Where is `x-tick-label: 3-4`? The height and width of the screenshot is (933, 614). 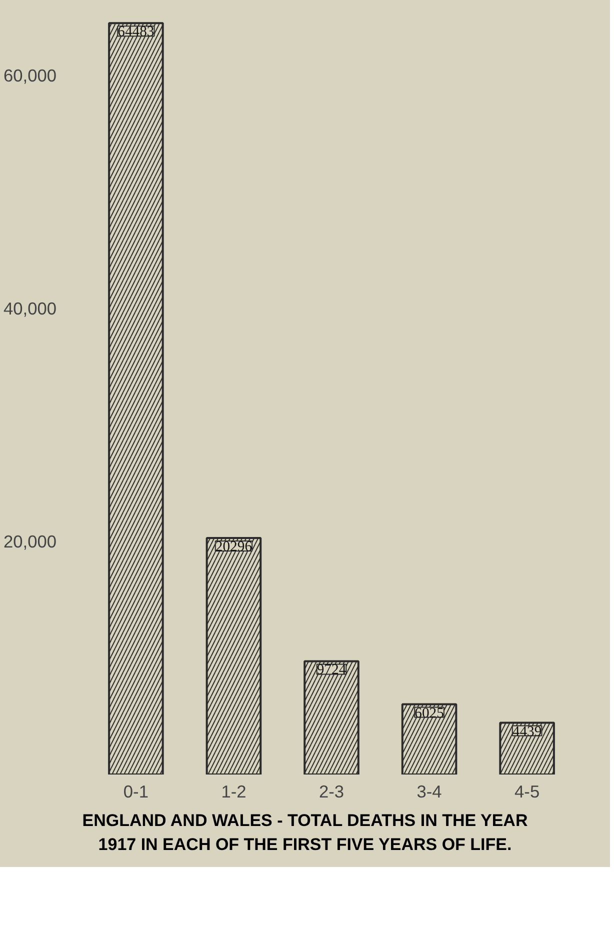 x-tick-label: 3-4 is located at coordinates (429, 792).